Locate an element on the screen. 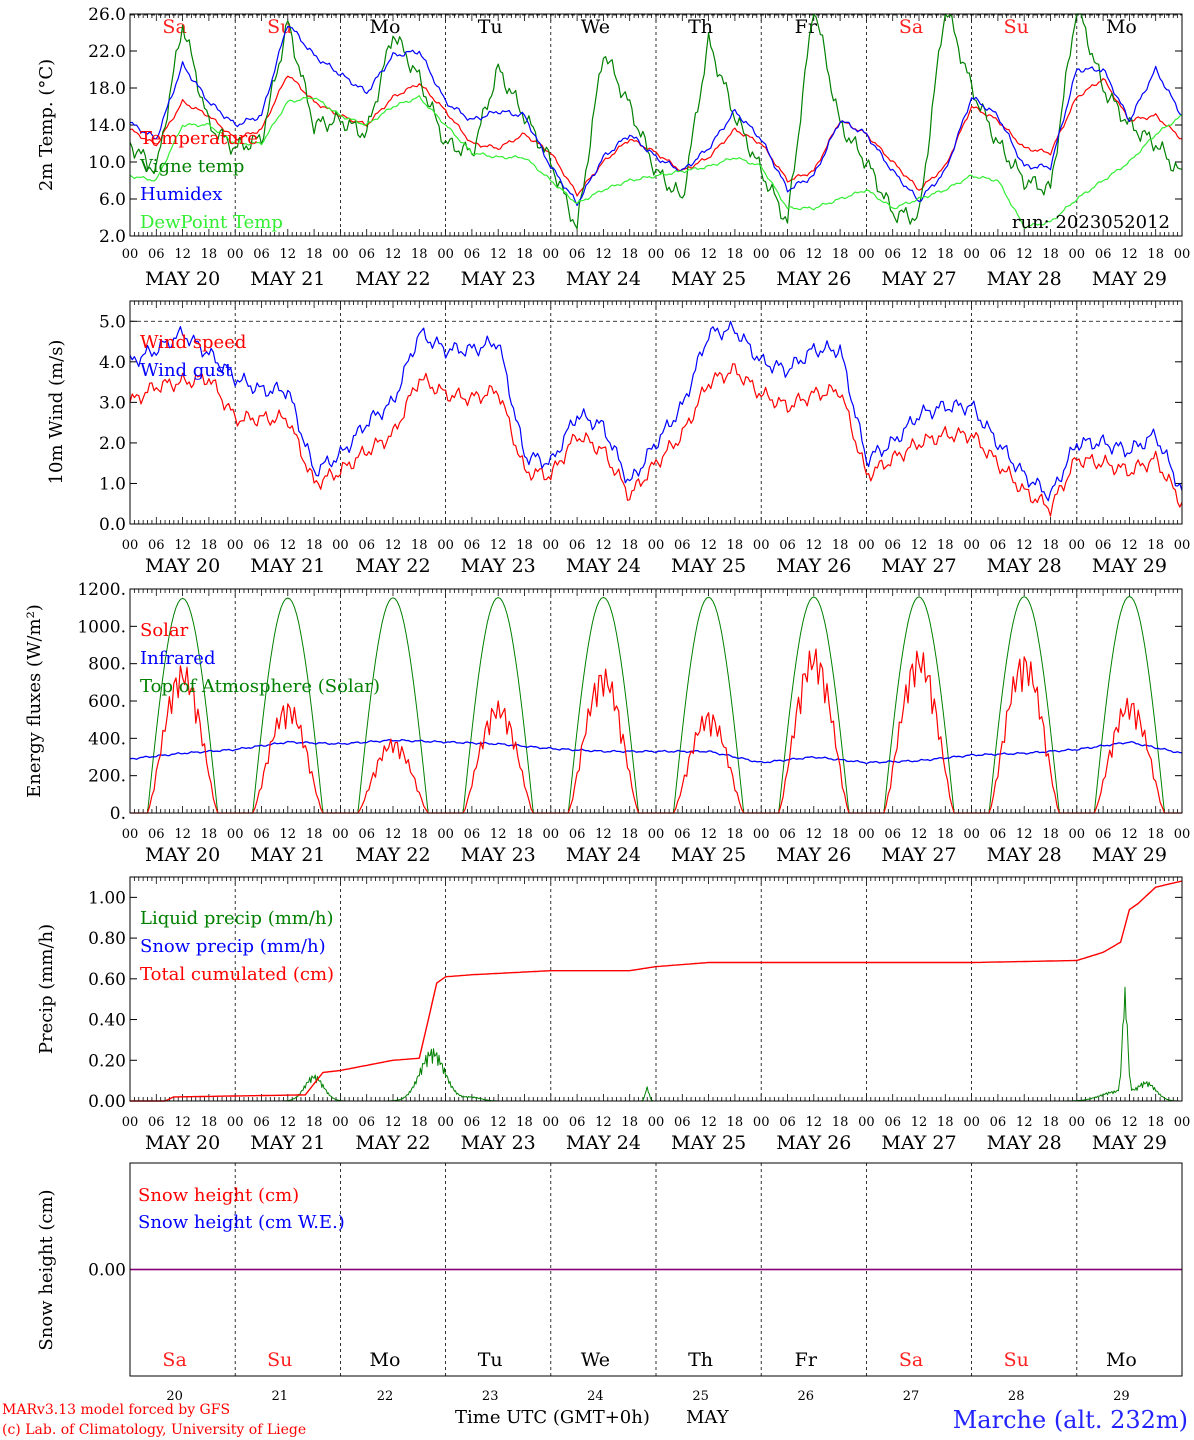 This screenshot has height=1440, width=1194. day-number: 26 is located at coordinates (806, 1396).